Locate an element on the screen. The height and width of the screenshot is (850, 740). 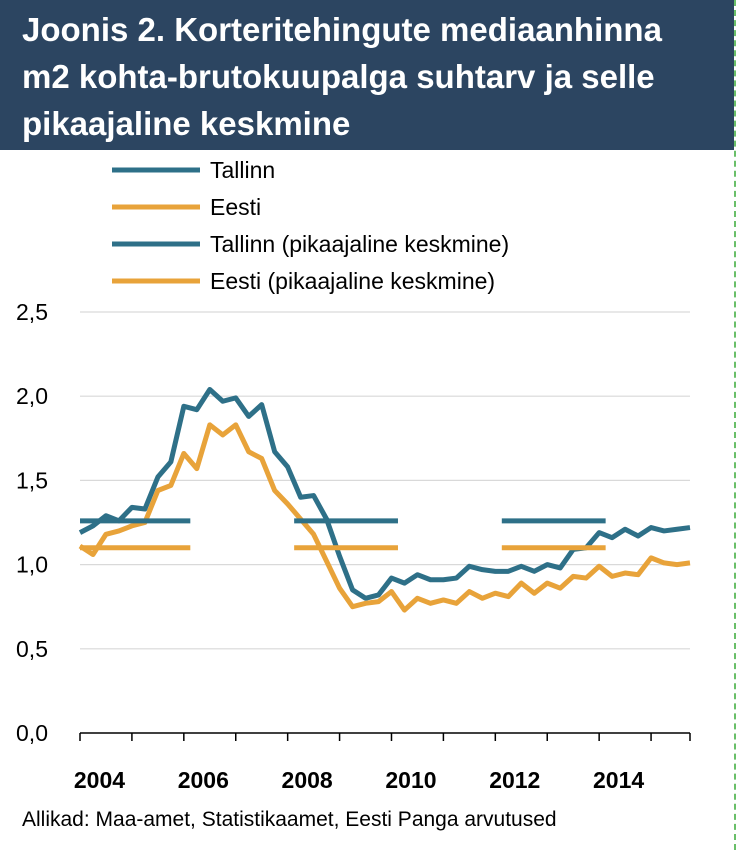
x-tick-label: 2008 is located at coordinates (307, 780).